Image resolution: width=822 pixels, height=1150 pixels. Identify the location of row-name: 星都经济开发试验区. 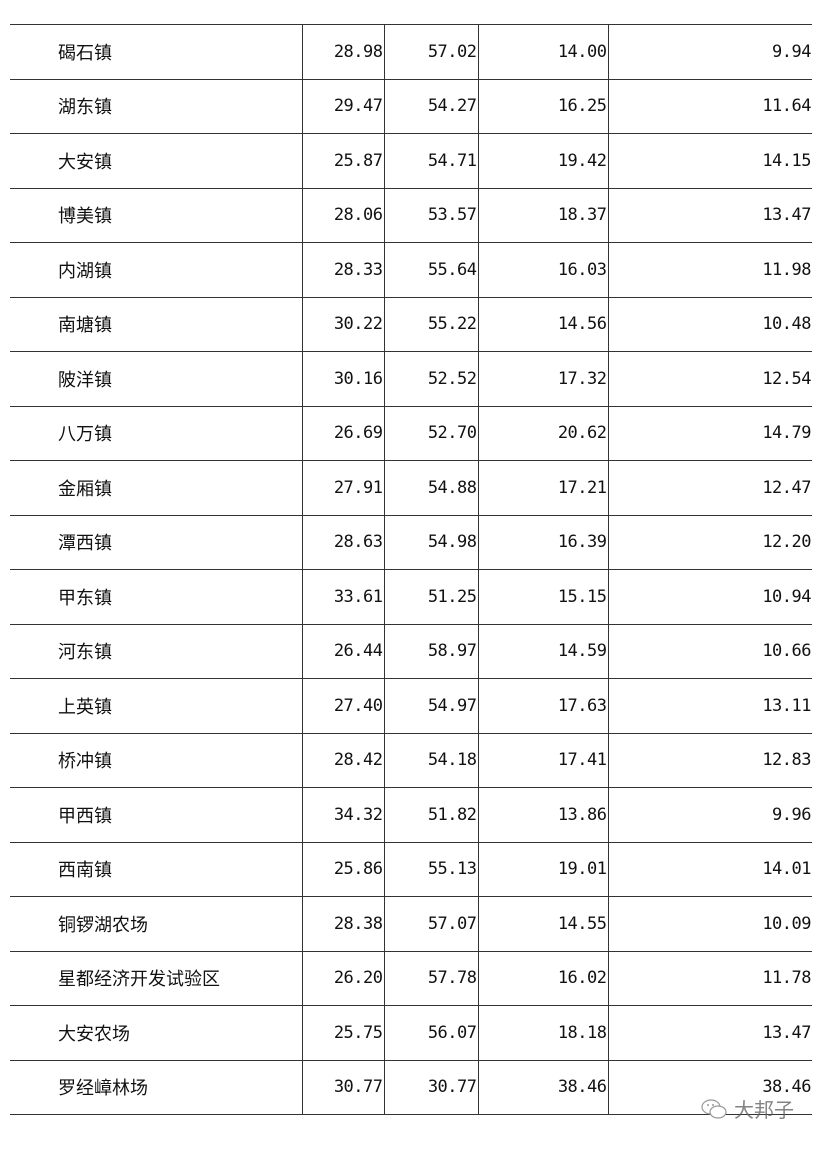
(156, 978).